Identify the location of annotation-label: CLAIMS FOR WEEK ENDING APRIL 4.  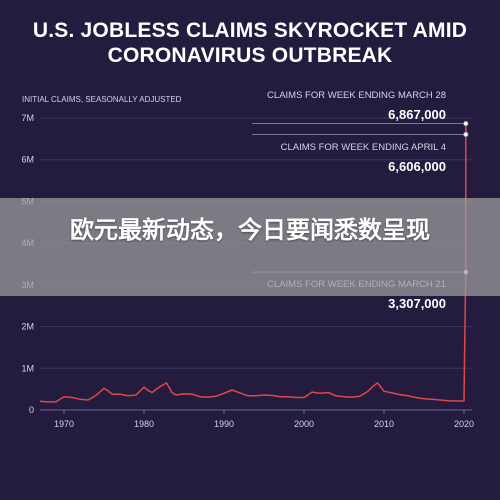
(363, 147).